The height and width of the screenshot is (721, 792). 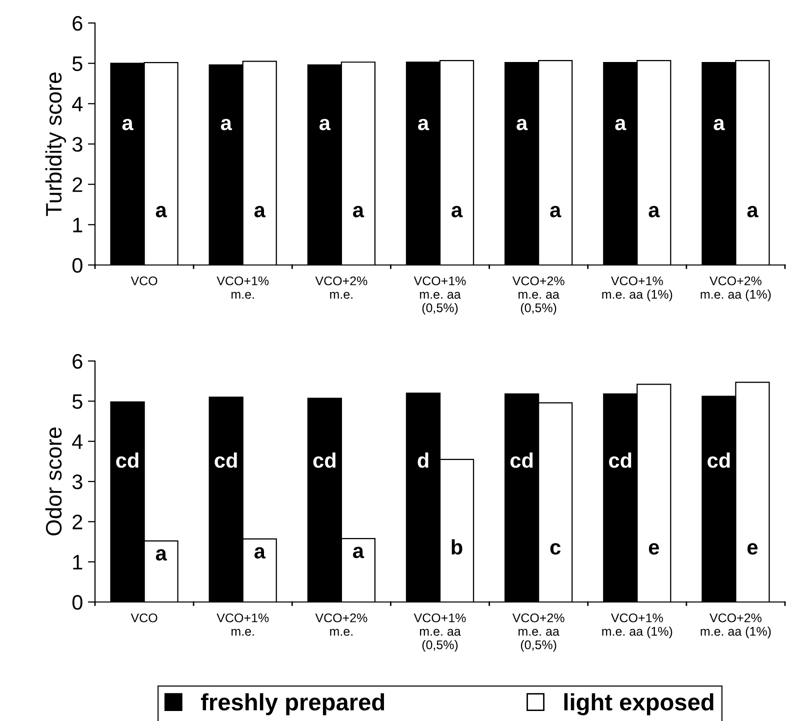 I want to click on data-label: d, so click(x=423, y=460).